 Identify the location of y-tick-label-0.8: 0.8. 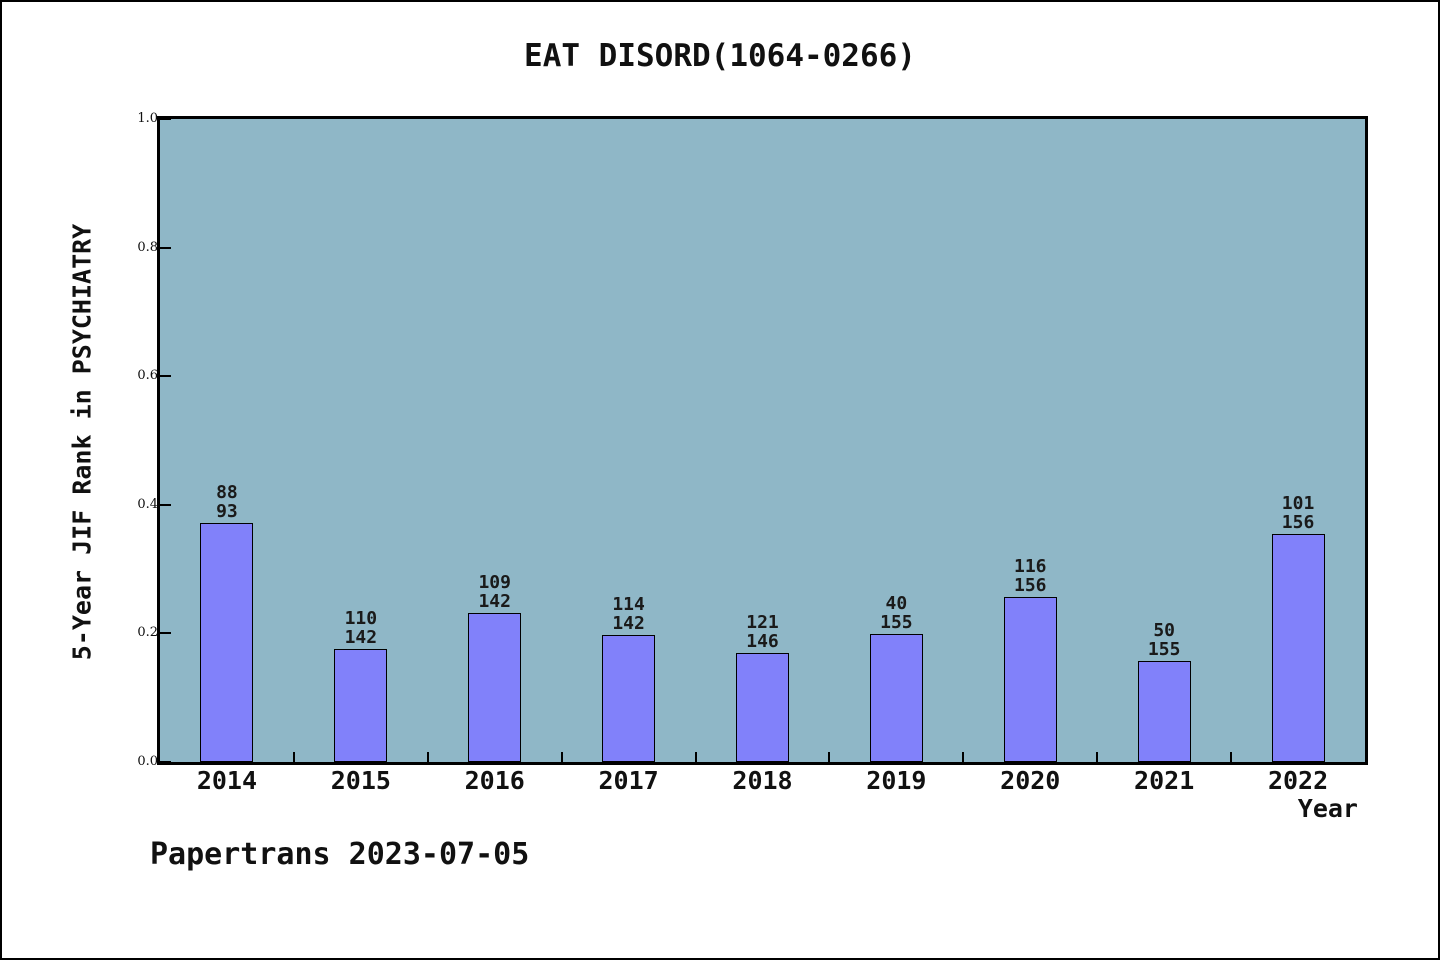
(147, 247).